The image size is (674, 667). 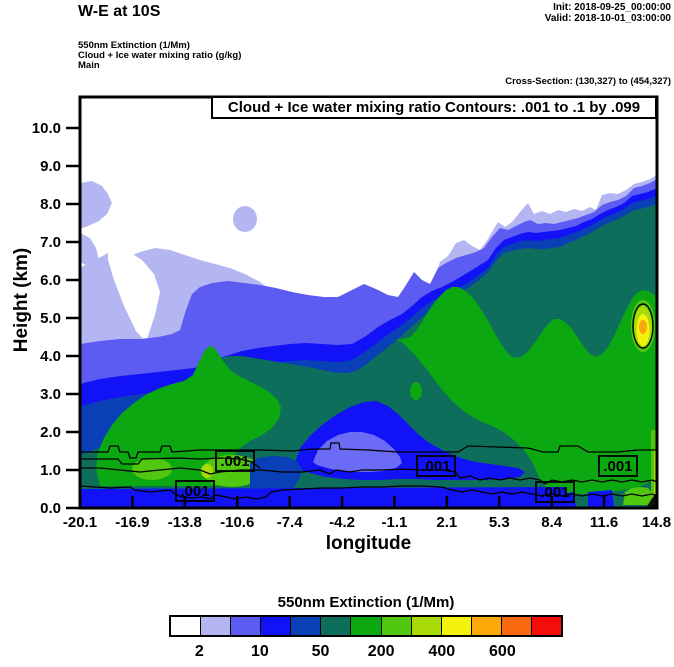 I want to click on y-tick-label: 0.0, so click(x=50, y=508).